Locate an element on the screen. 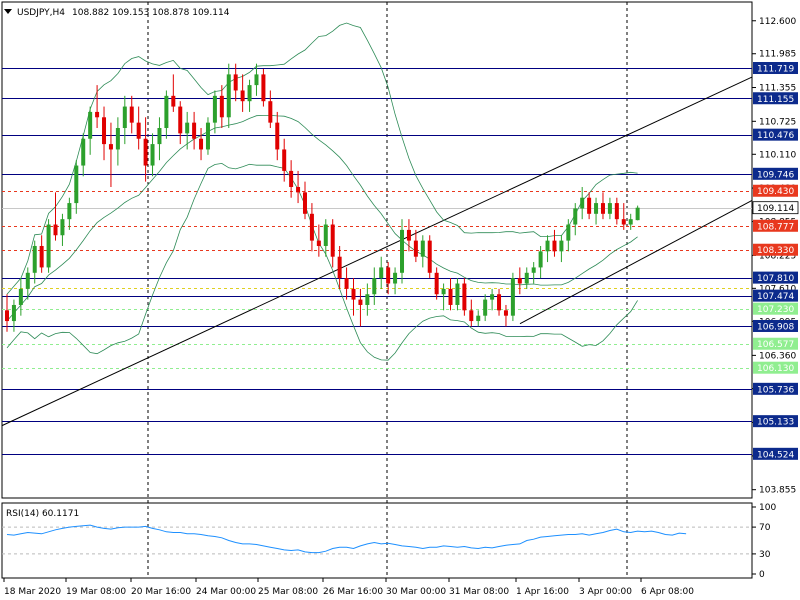 The image size is (800, 600). price-label: 107.810 is located at coordinates (775, 277).